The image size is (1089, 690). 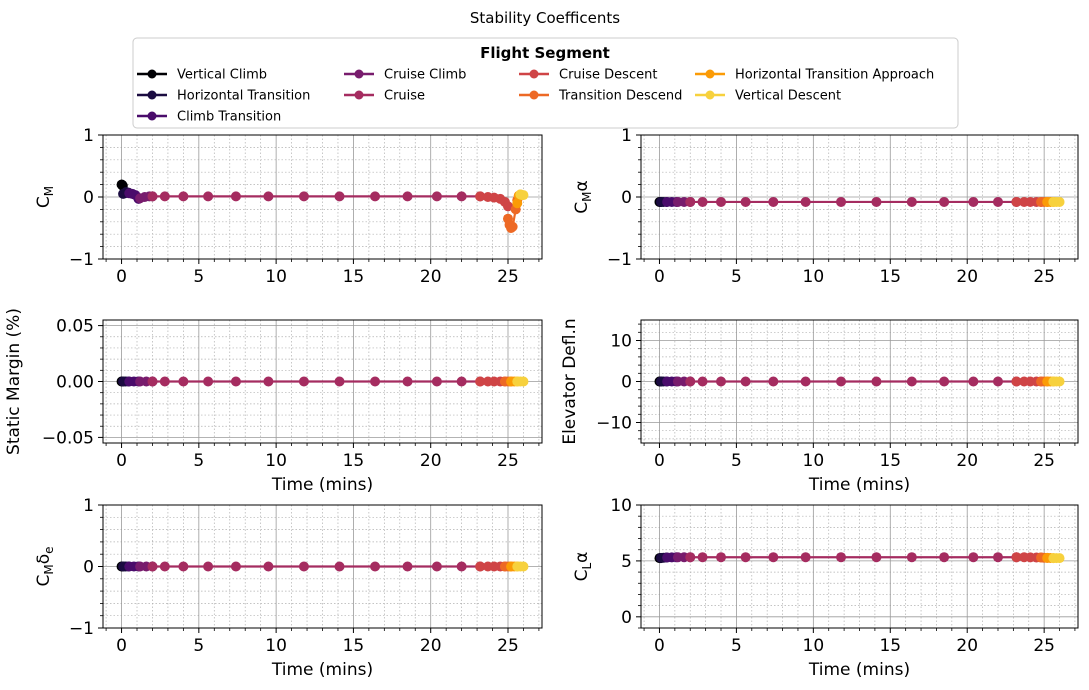 I want to click on legend-label: Cruise, so click(x=404, y=96).